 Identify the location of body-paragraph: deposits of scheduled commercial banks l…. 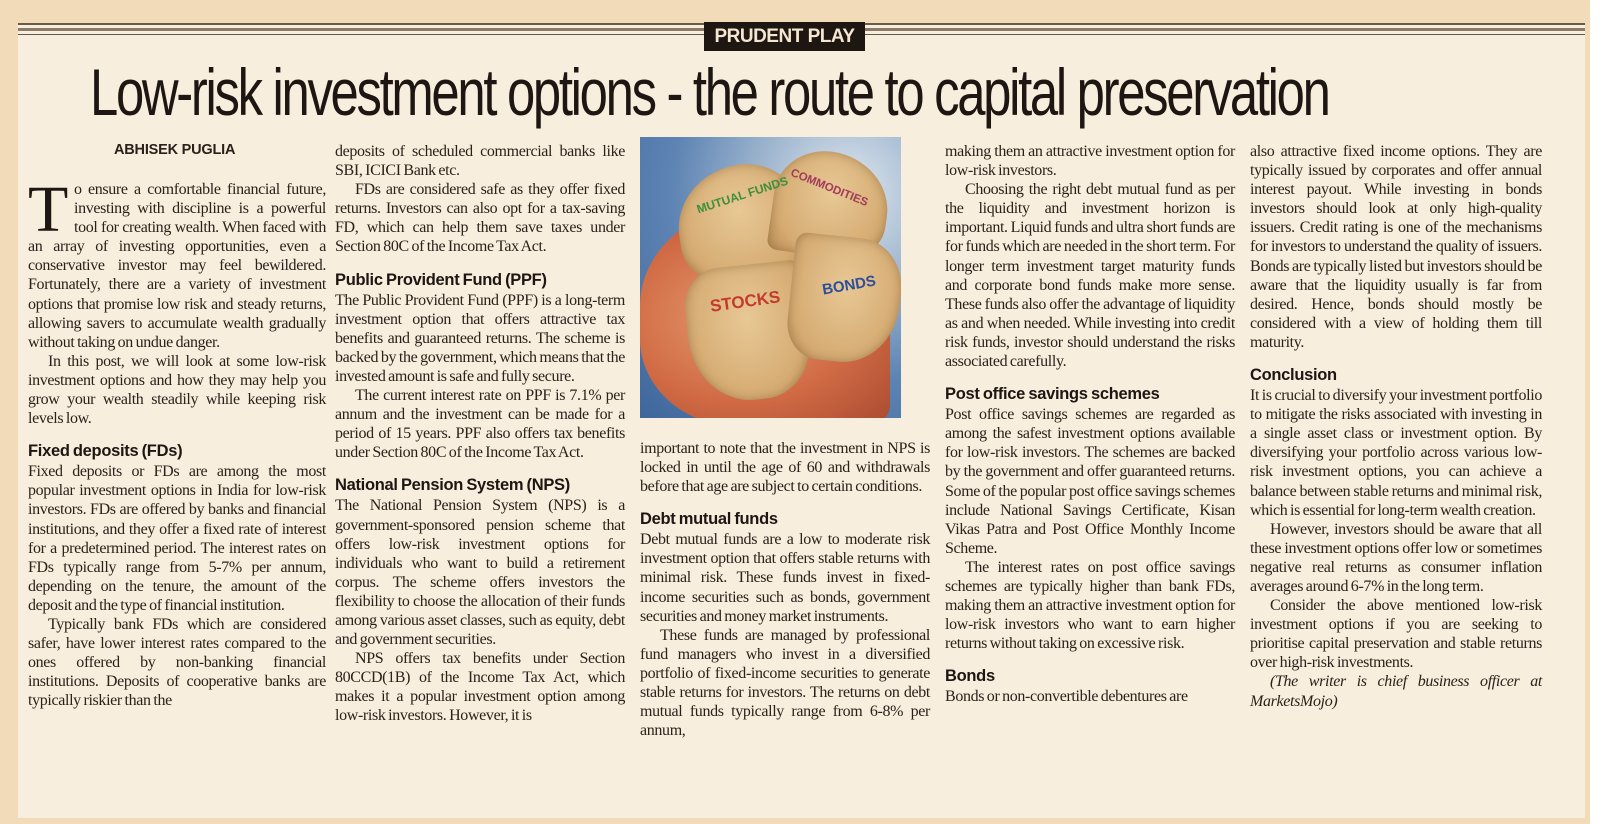
(480, 161).